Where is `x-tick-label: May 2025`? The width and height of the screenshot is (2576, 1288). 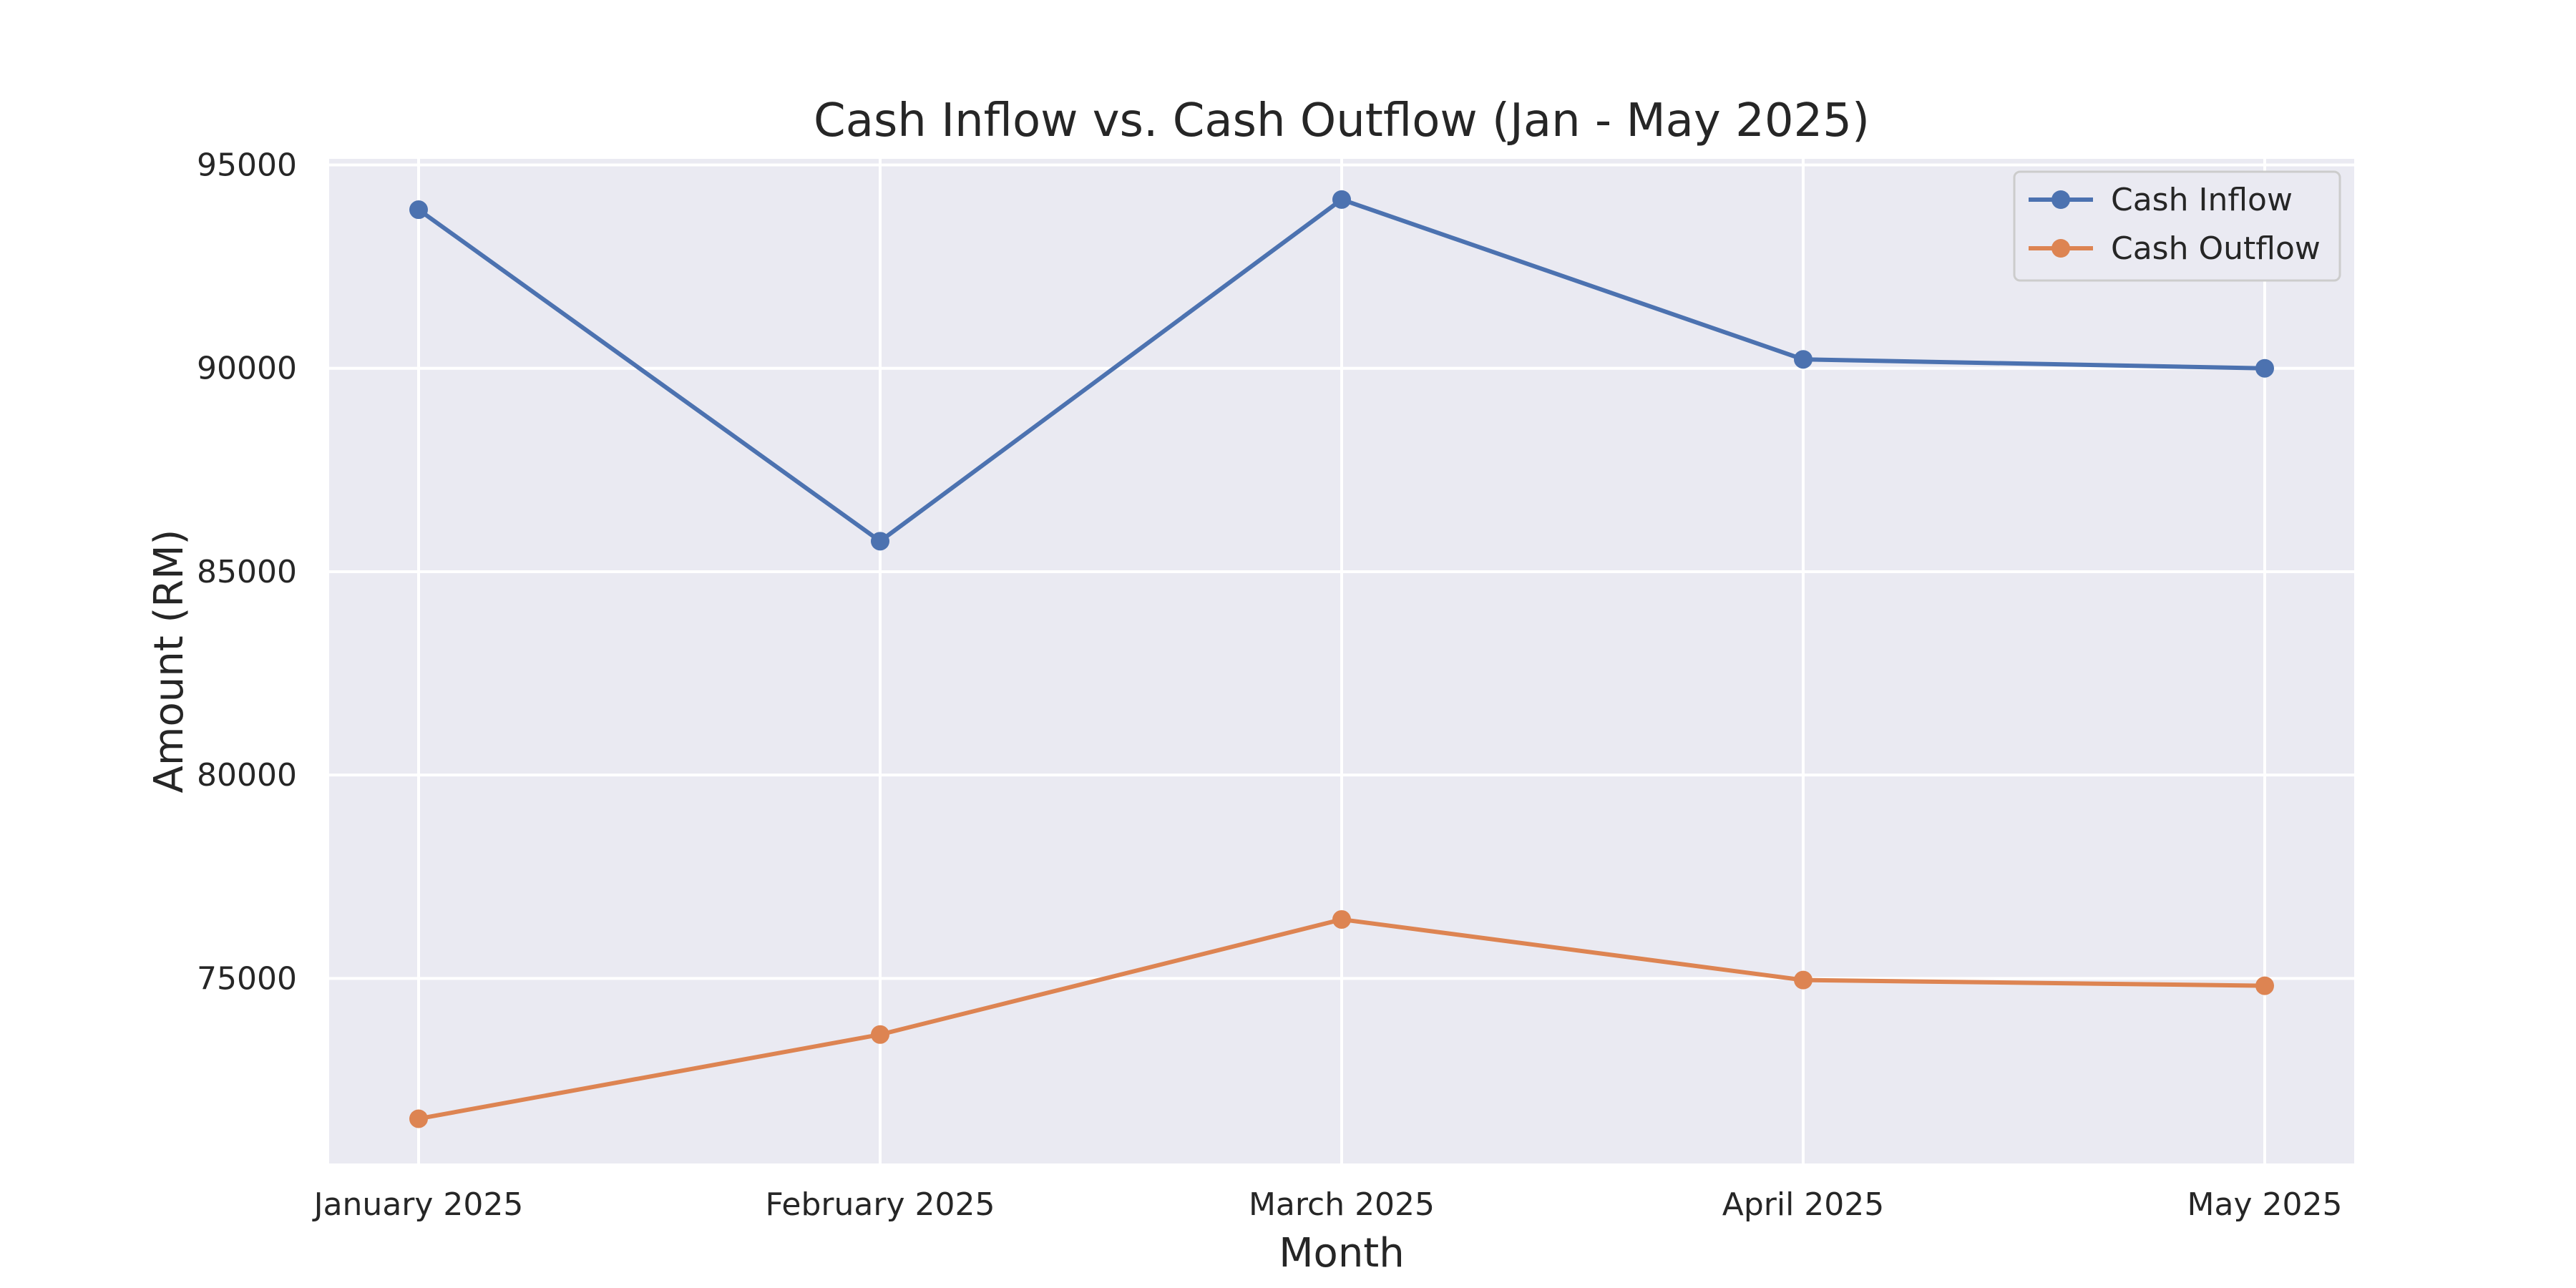 x-tick-label: May 2025 is located at coordinates (2265, 1204).